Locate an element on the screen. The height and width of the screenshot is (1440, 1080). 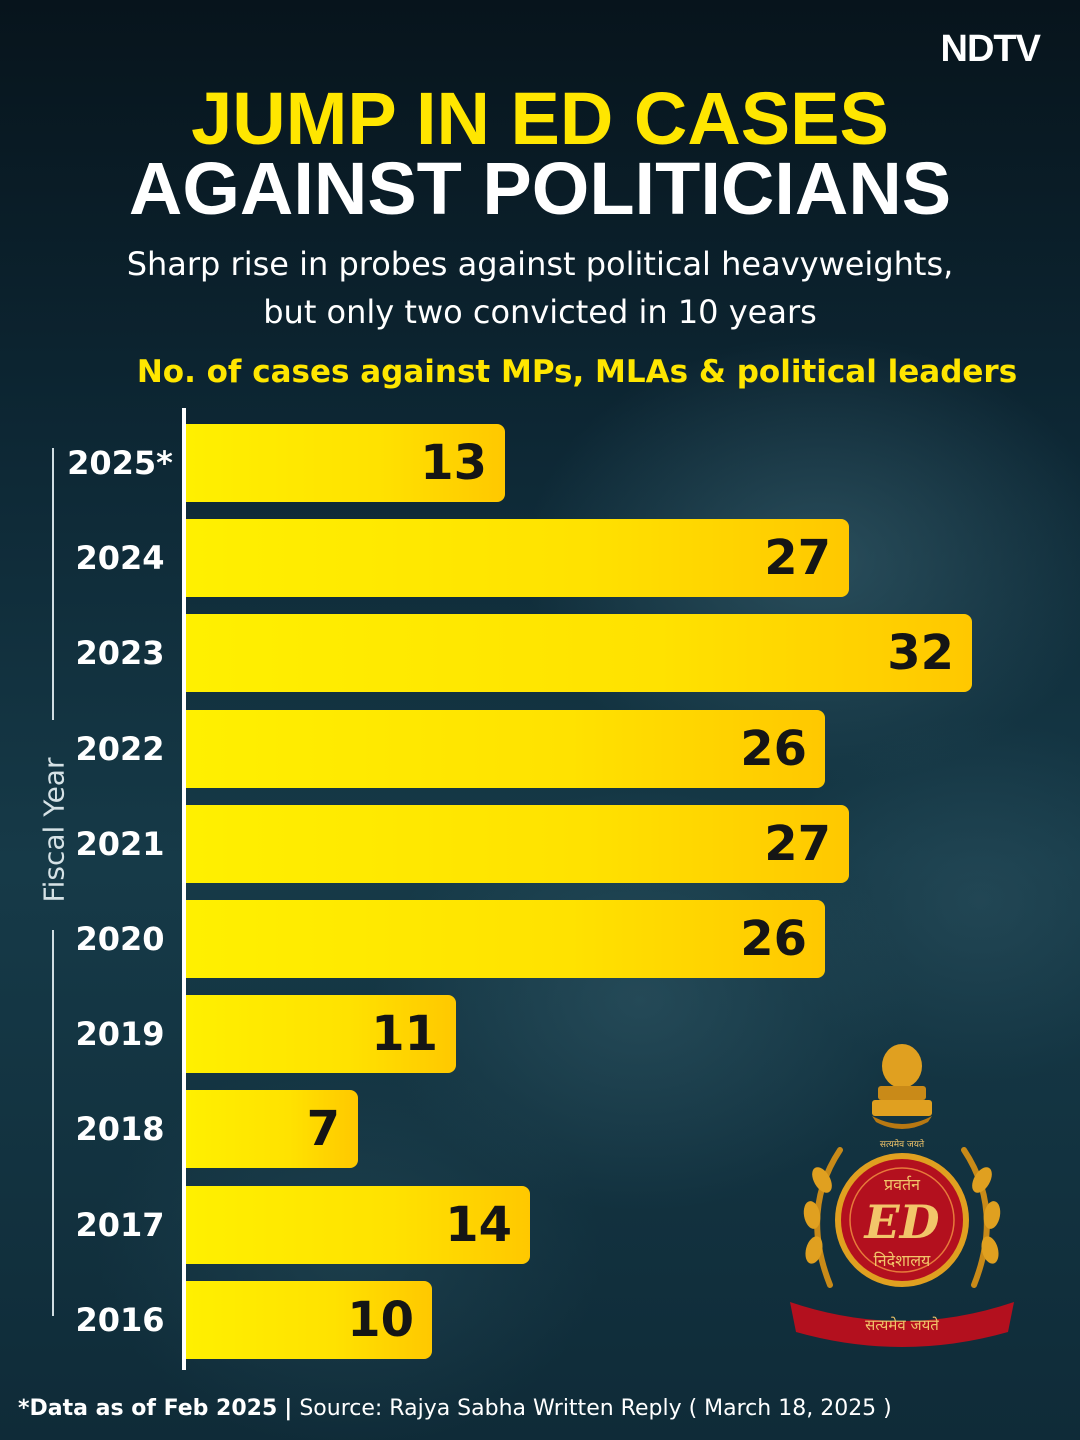
seal-circle is located at coordinates (902, 1220).